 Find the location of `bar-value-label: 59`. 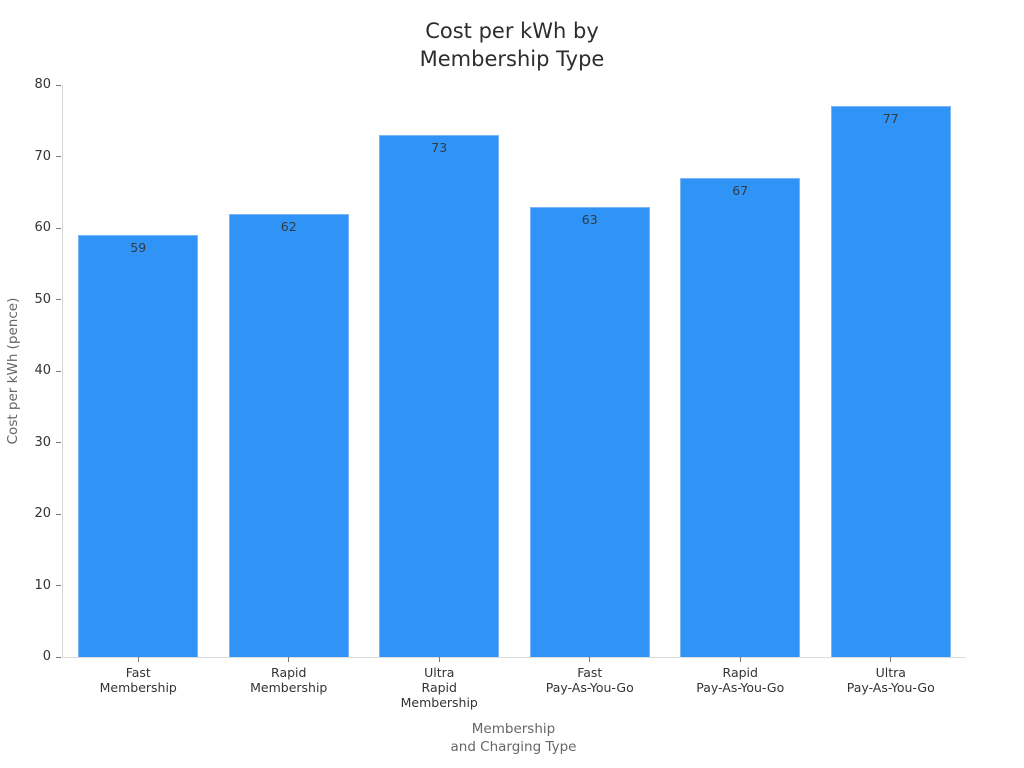

bar-value-label: 59 is located at coordinates (138, 248).